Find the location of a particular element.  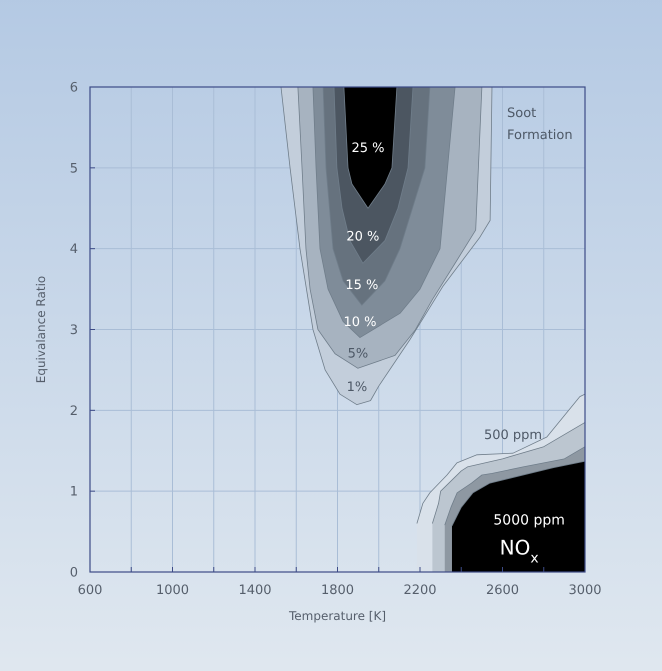

y-tick-label: 5 is located at coordinates (74, 168).